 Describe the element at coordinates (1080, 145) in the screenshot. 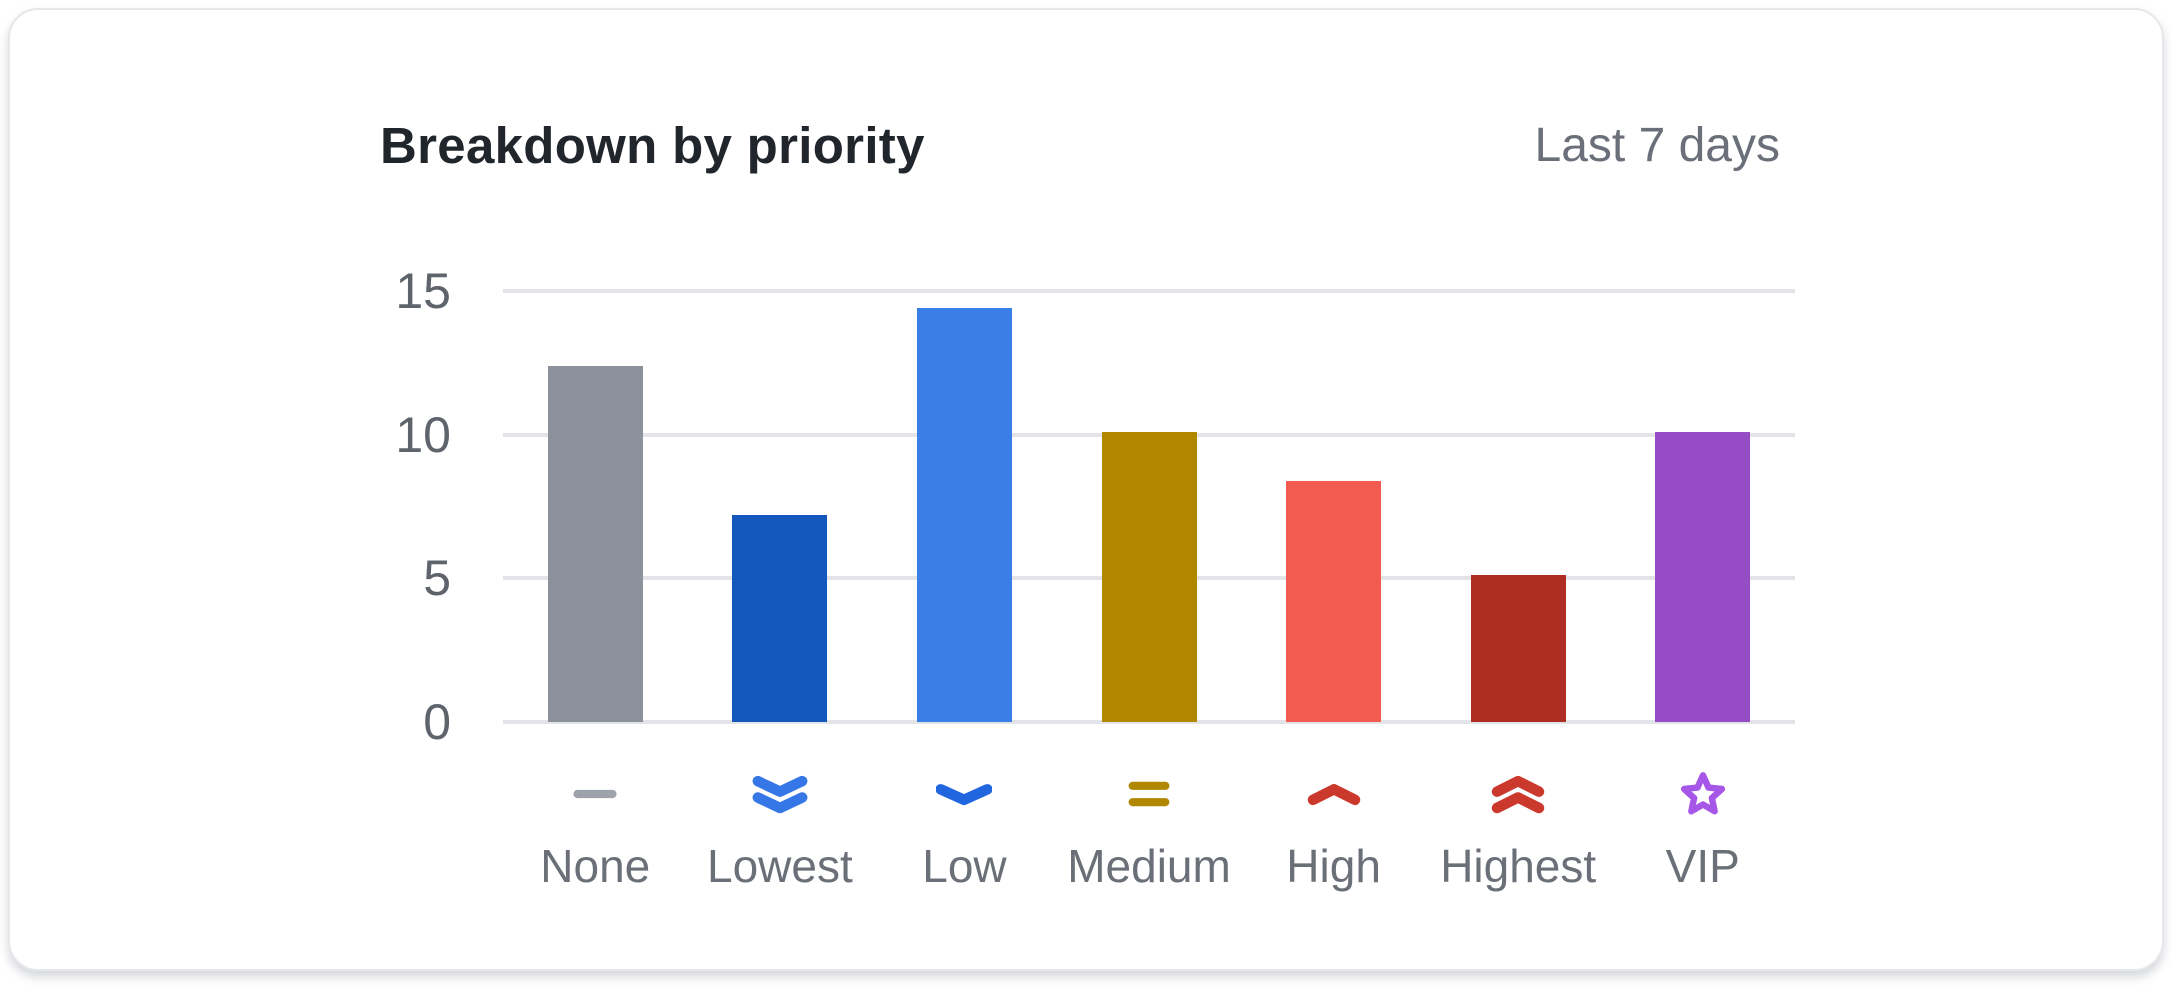

I see `chart-header: Breakdown by priority Last 7 days` at that location.